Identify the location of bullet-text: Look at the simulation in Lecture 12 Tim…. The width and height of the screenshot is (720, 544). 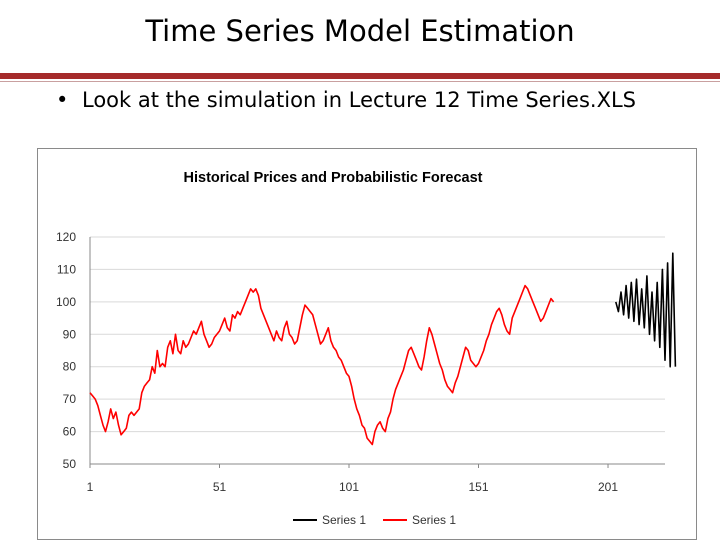
(359, 100).